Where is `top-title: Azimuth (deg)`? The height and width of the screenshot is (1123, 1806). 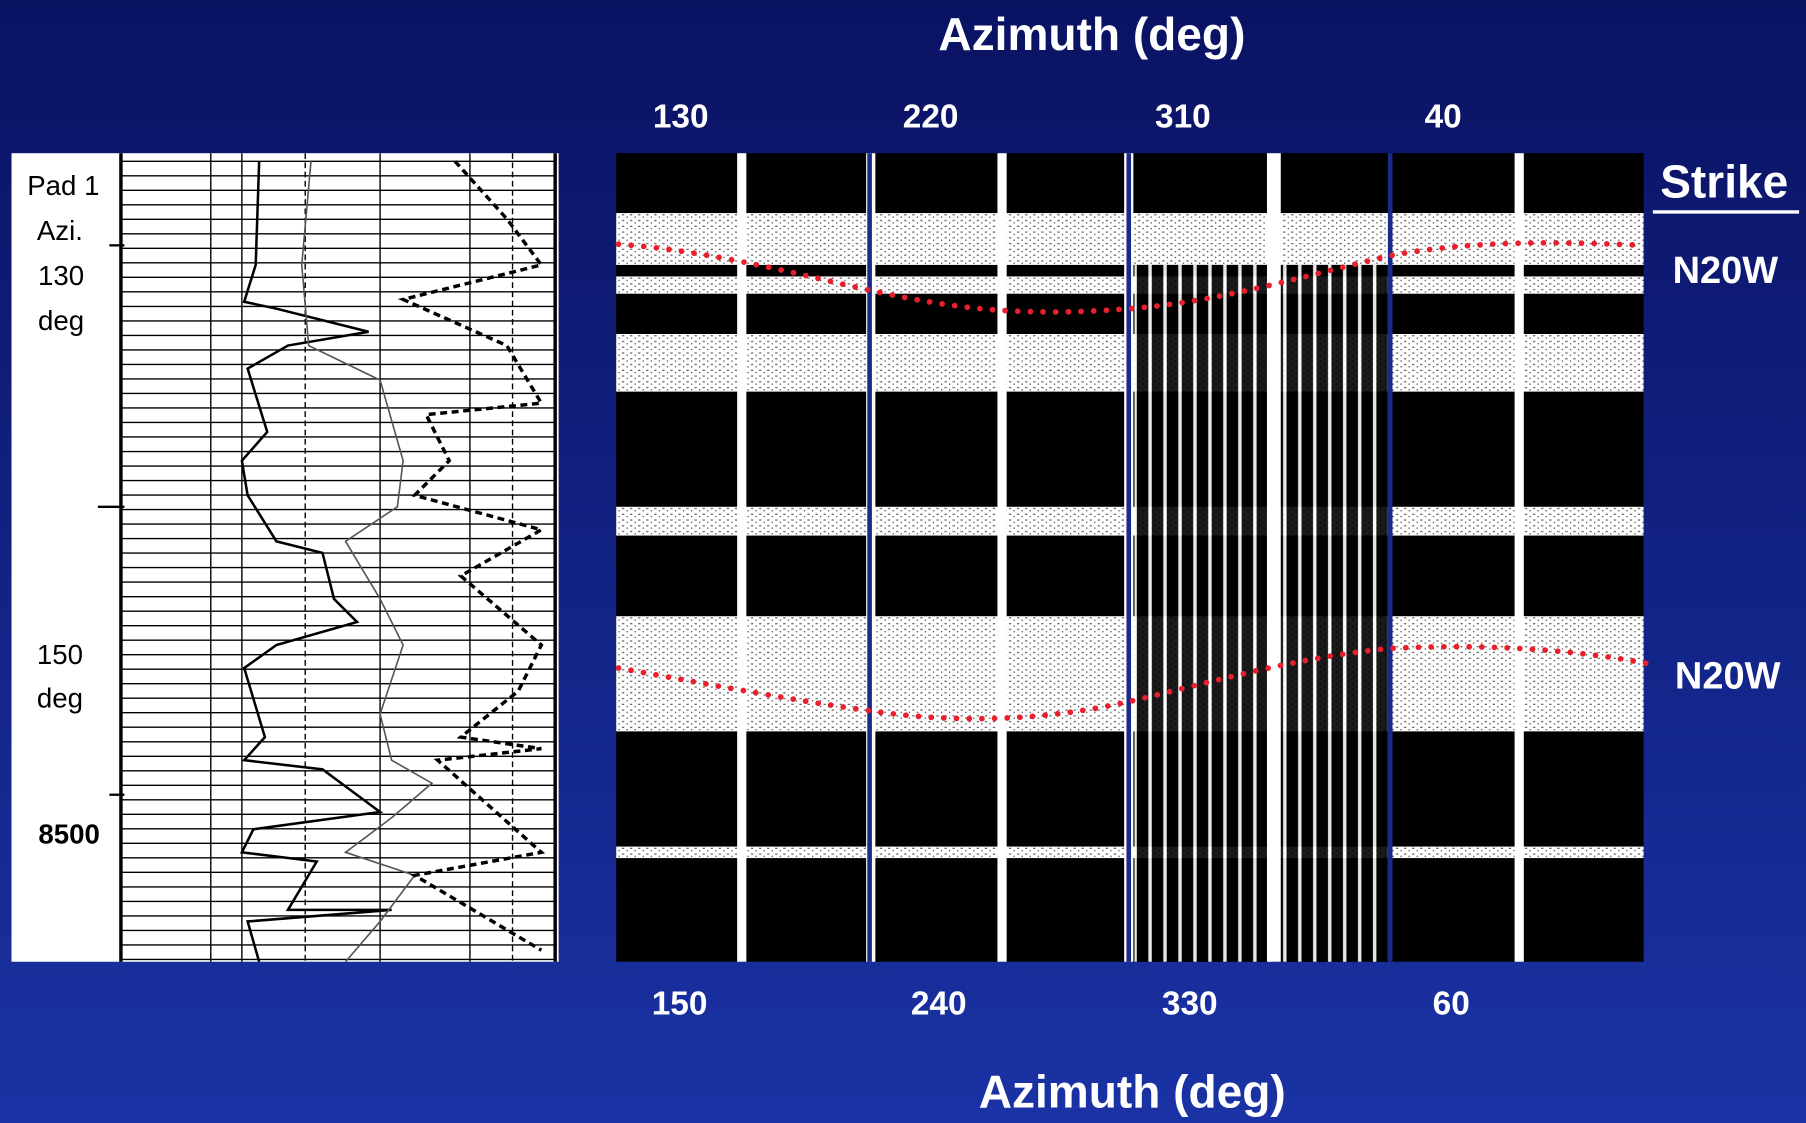
top-title: Azimuth (deg) is located at coordinates (1091, 34).